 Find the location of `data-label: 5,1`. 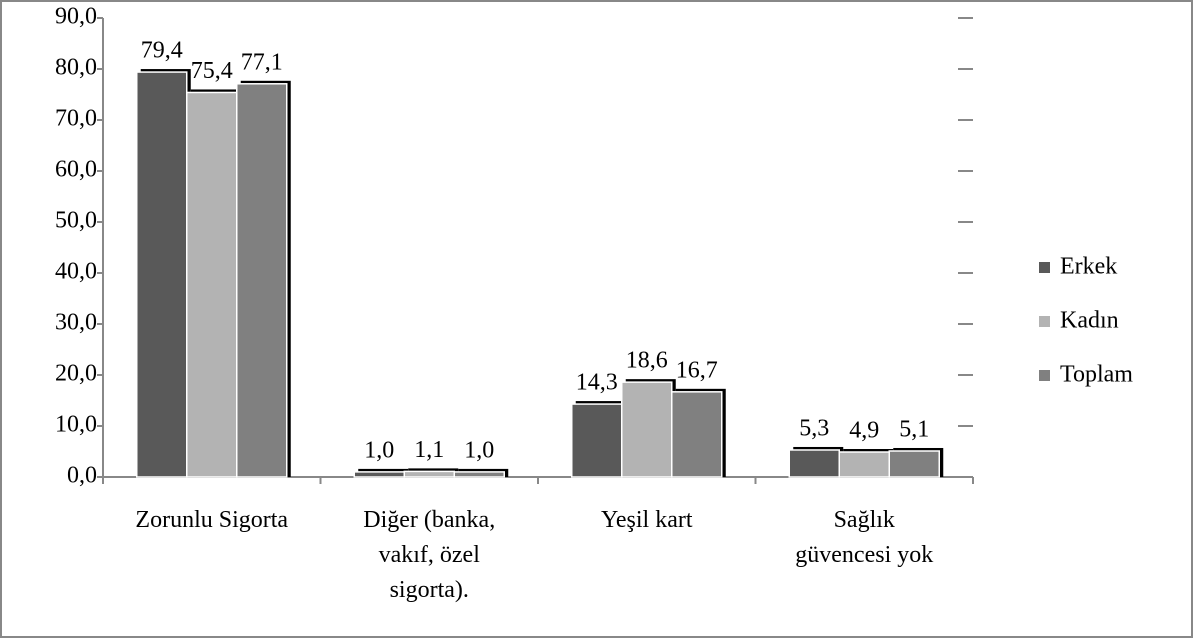

data-label: 5,1 is located at coordinates (914, 429).